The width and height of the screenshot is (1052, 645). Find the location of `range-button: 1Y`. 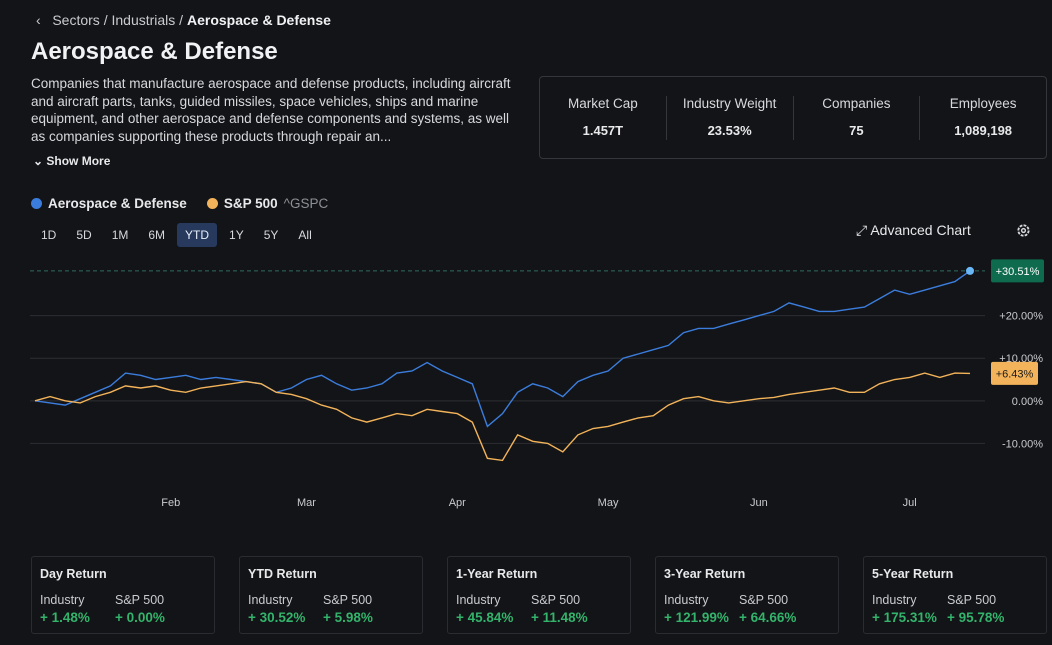

range-button: 1Y is located at coordinates (236, 235).